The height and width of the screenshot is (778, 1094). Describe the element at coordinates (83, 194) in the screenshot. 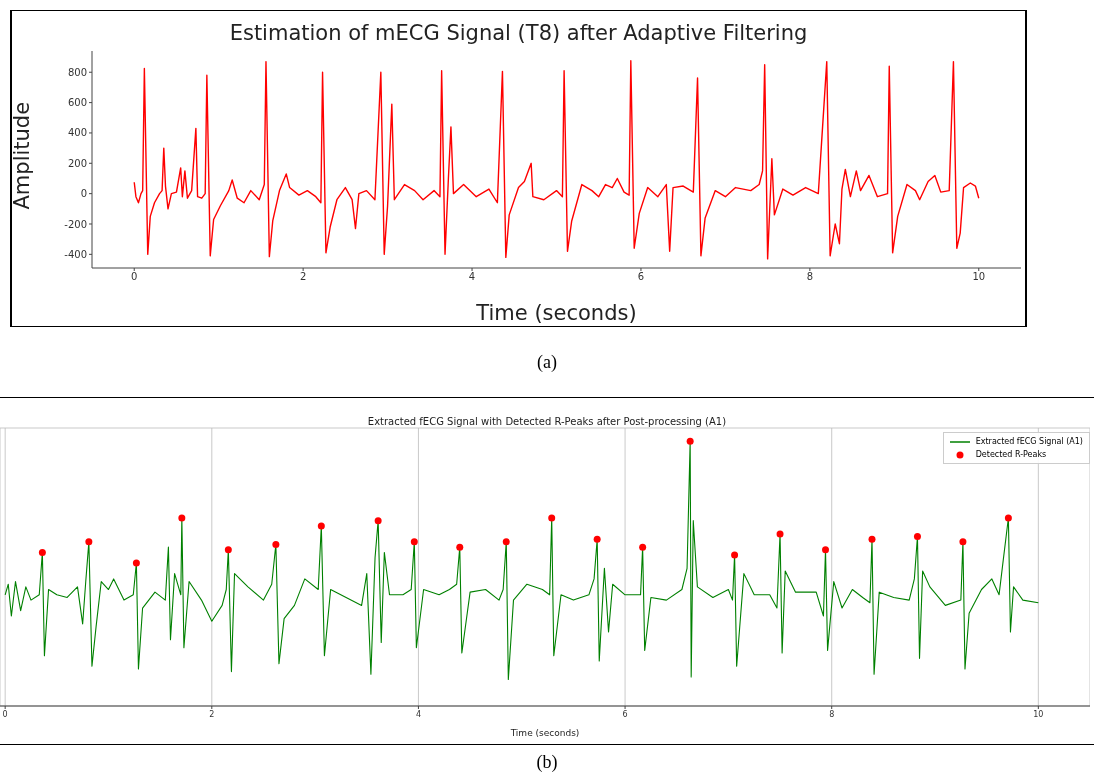

I see `y-tick-label: 0` at that location.